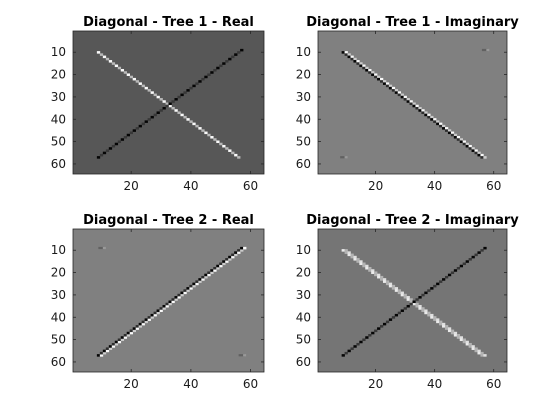  I want to click on y-tick-label: 60, so click(303, 164).